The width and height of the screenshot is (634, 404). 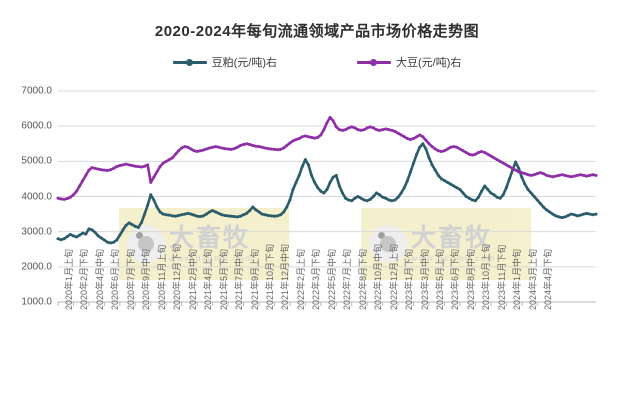 What do you see at coordinates (455, 279) in the screenshot?
I see `x-axis-tick: 2023年6月下旬` at bounding box center [455, 279].